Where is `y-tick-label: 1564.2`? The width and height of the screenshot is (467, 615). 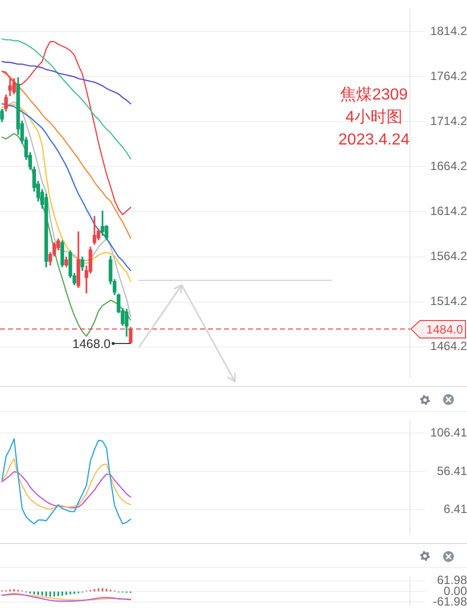 y-tick-label: 1564.2 is located at coordinates (448, 256).